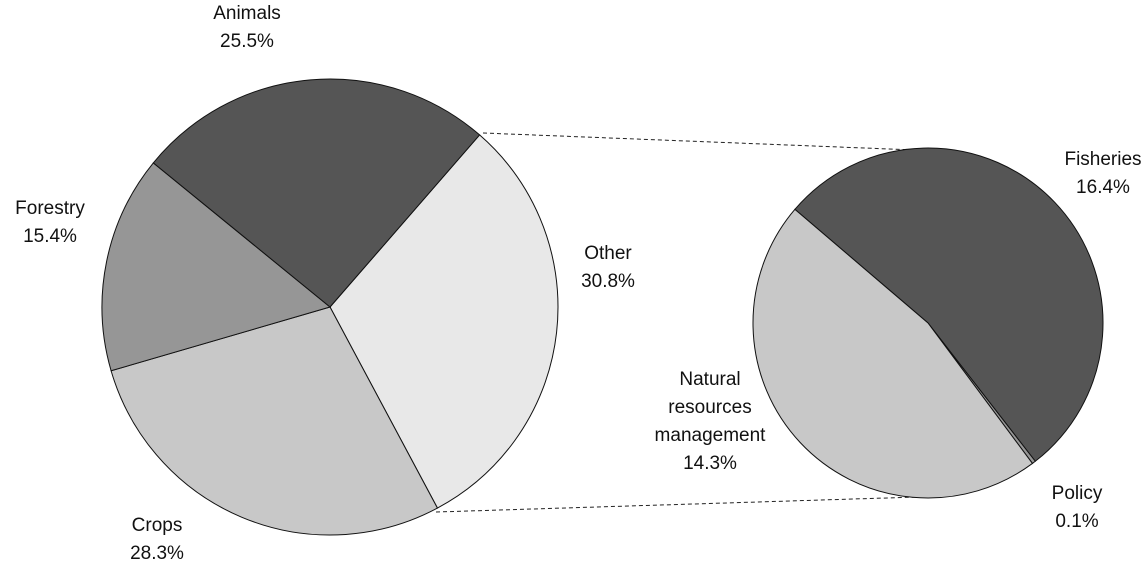 This screenshot has height=563, width=1148. Describe the element at coordinates (1103, 187) in the screenshot. I see `slice-value: 16.4%` at that location.